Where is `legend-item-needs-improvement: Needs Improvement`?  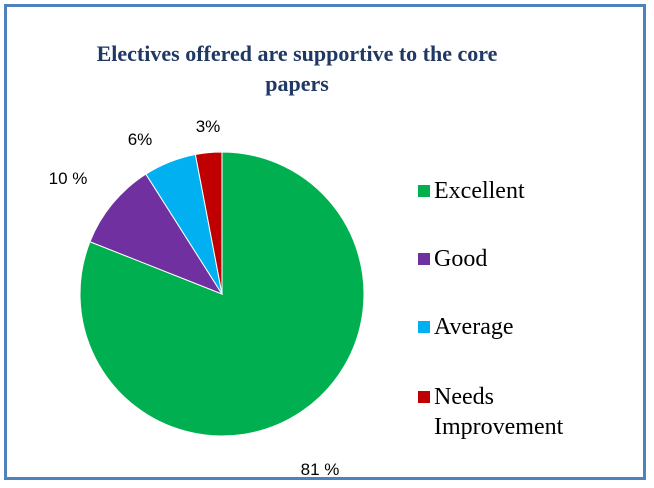 legend-item-needs-improvement: Needs Improvement is located at coordinates (521, 412).